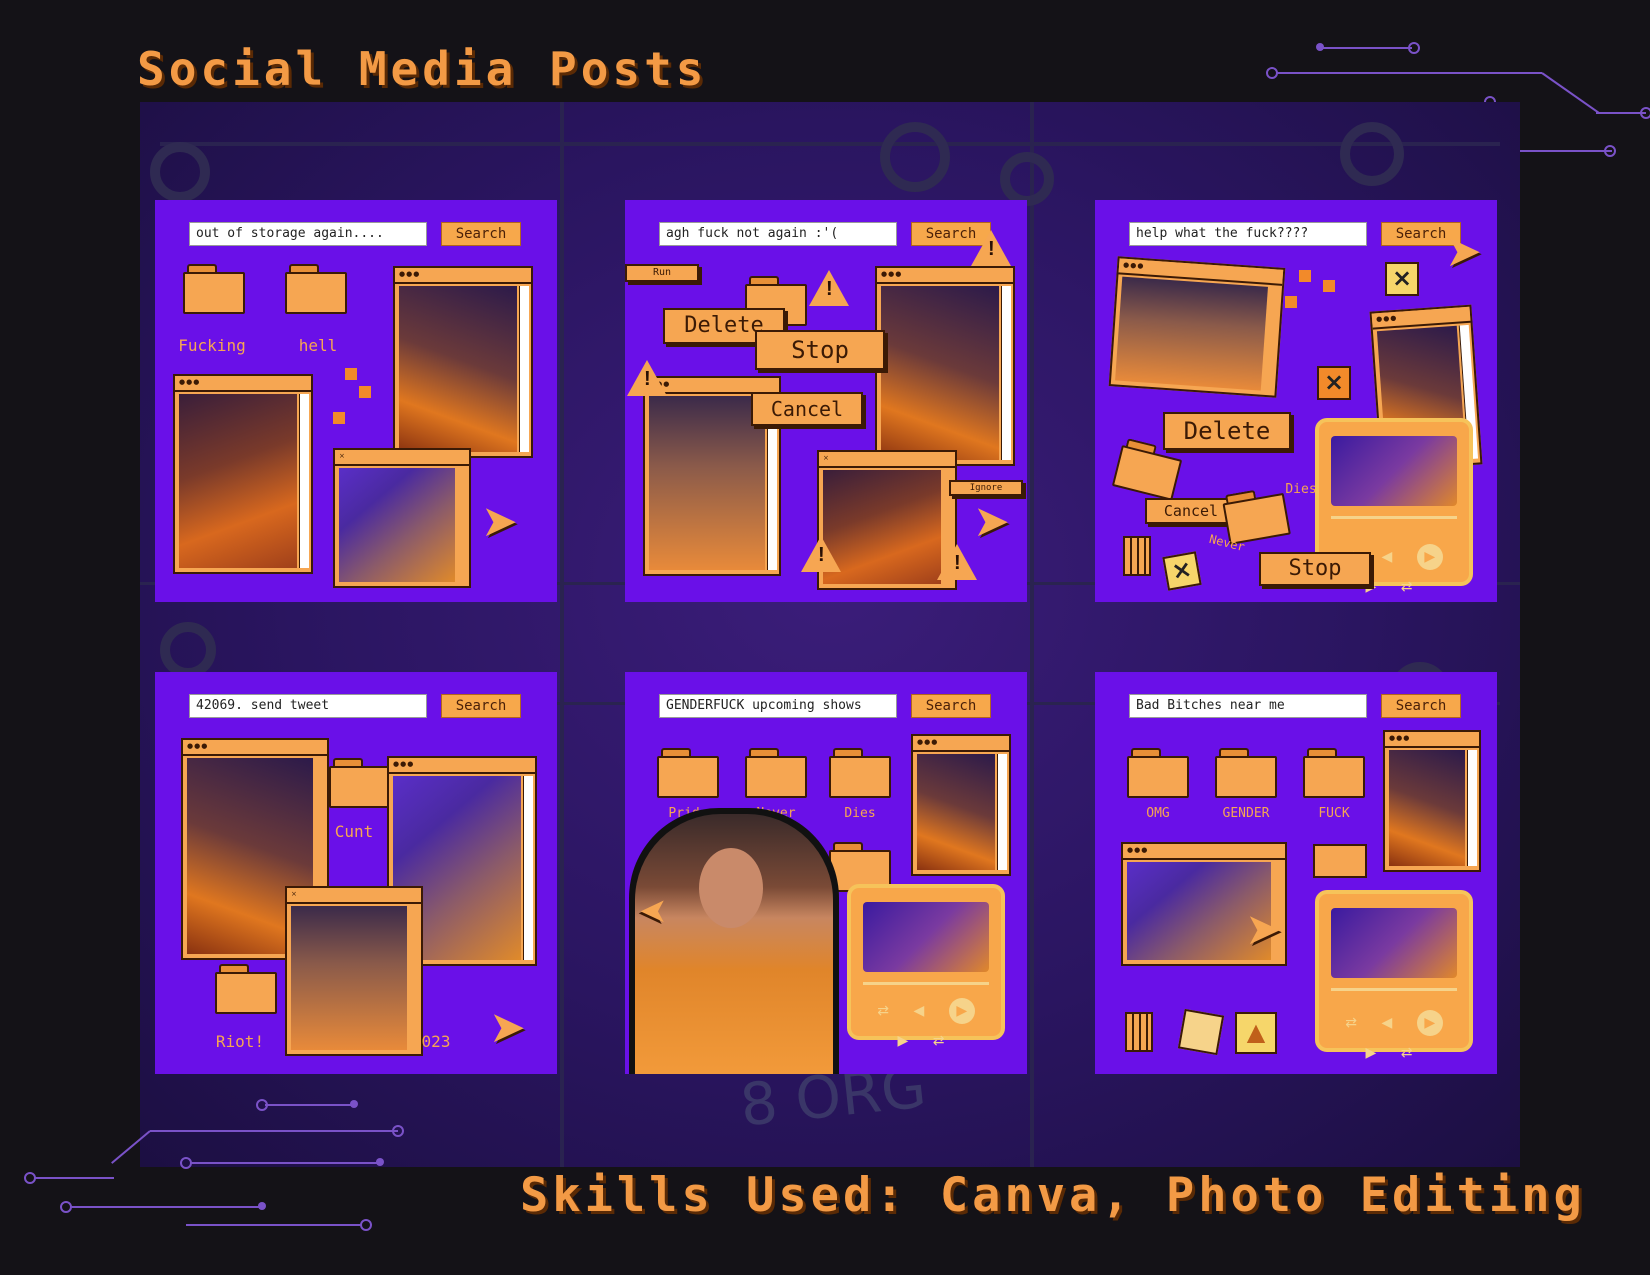 Image resolution: width=1650 pixels, height=1275 pixels. What do you see at coordinates (778, 706) in the screenshot?
I see `search-input: GENDERFUCK upcoming shows` at bounding box center [778, 706].